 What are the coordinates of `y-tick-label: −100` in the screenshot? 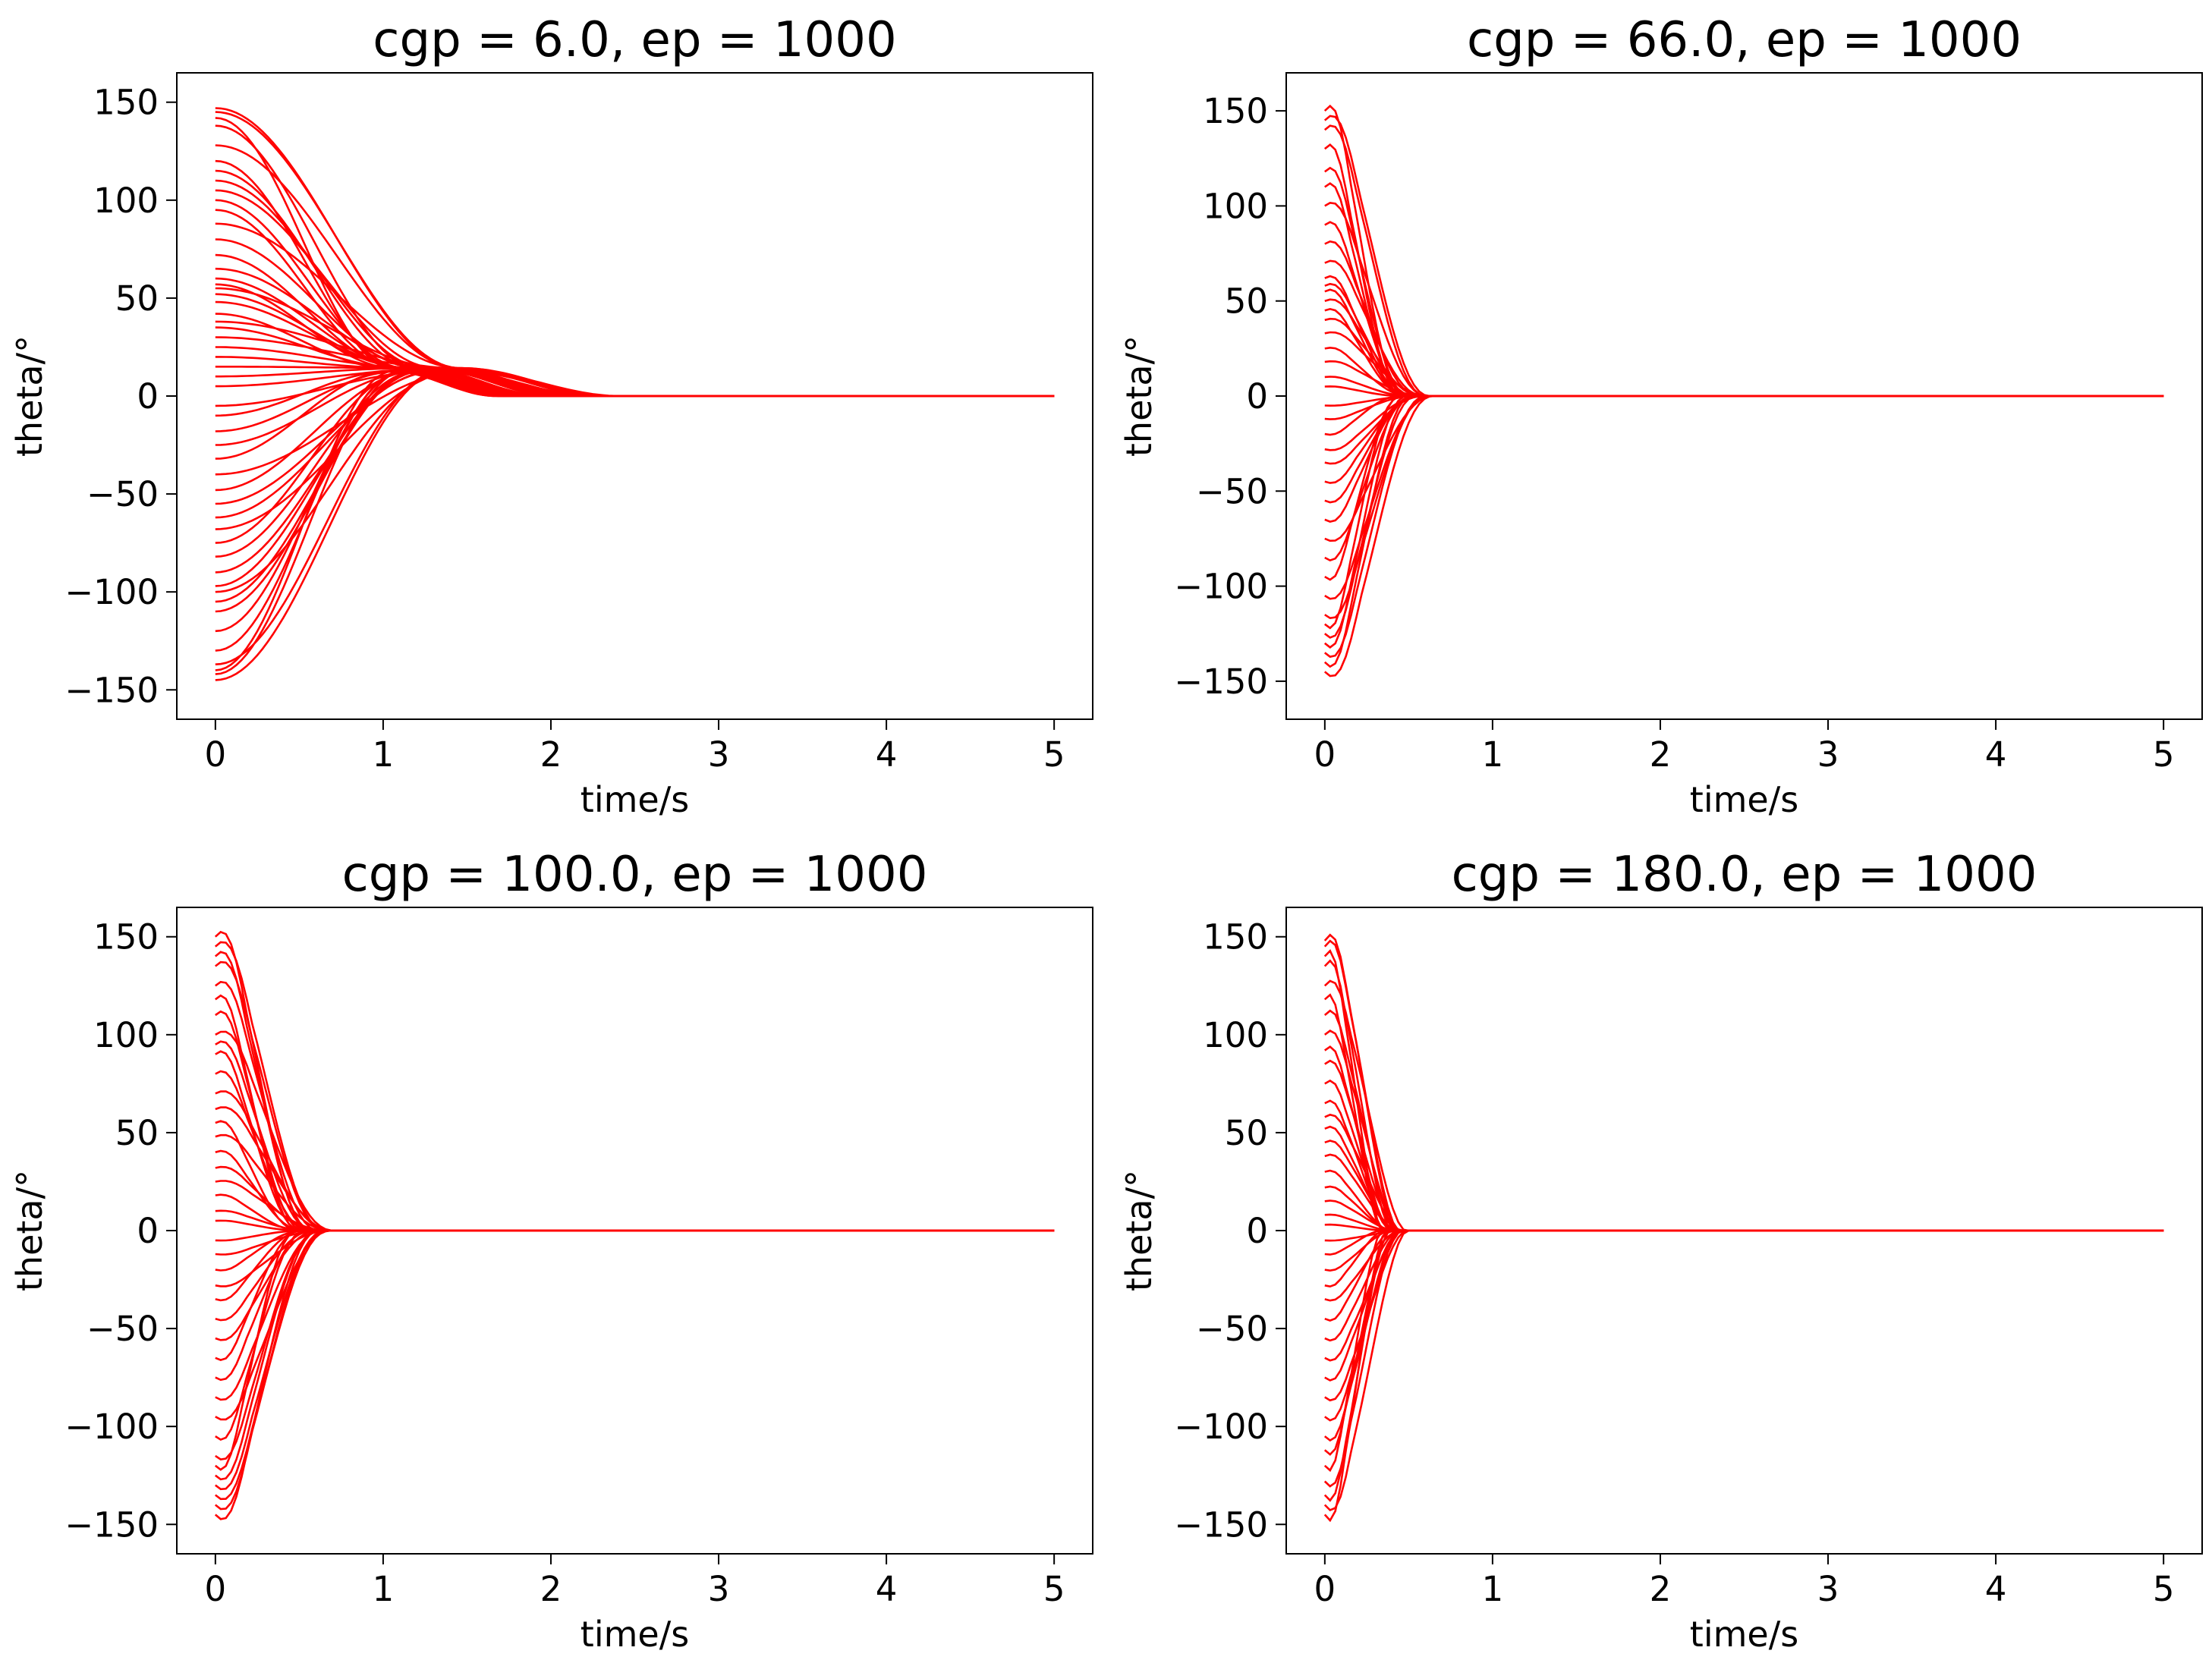 It's located at (1221, 1427).